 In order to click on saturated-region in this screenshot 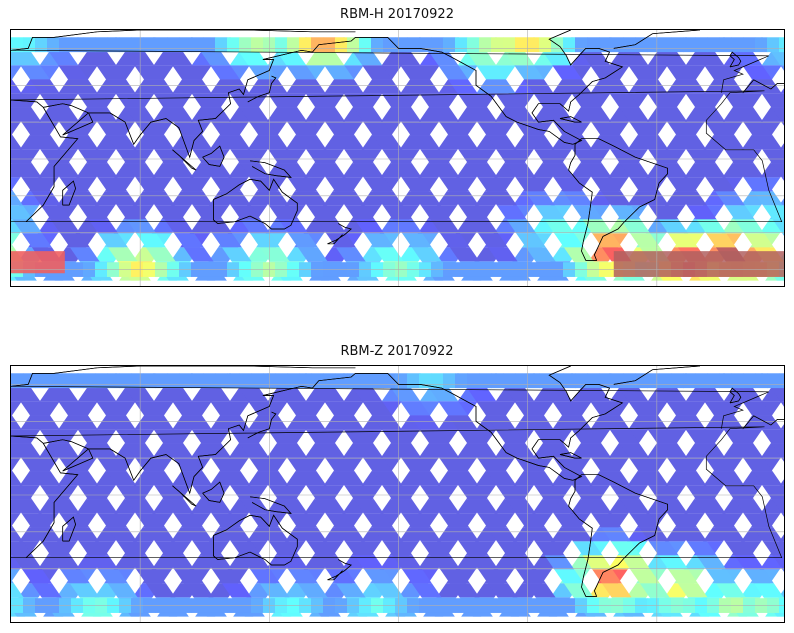, I will do `click(698, 264)`.